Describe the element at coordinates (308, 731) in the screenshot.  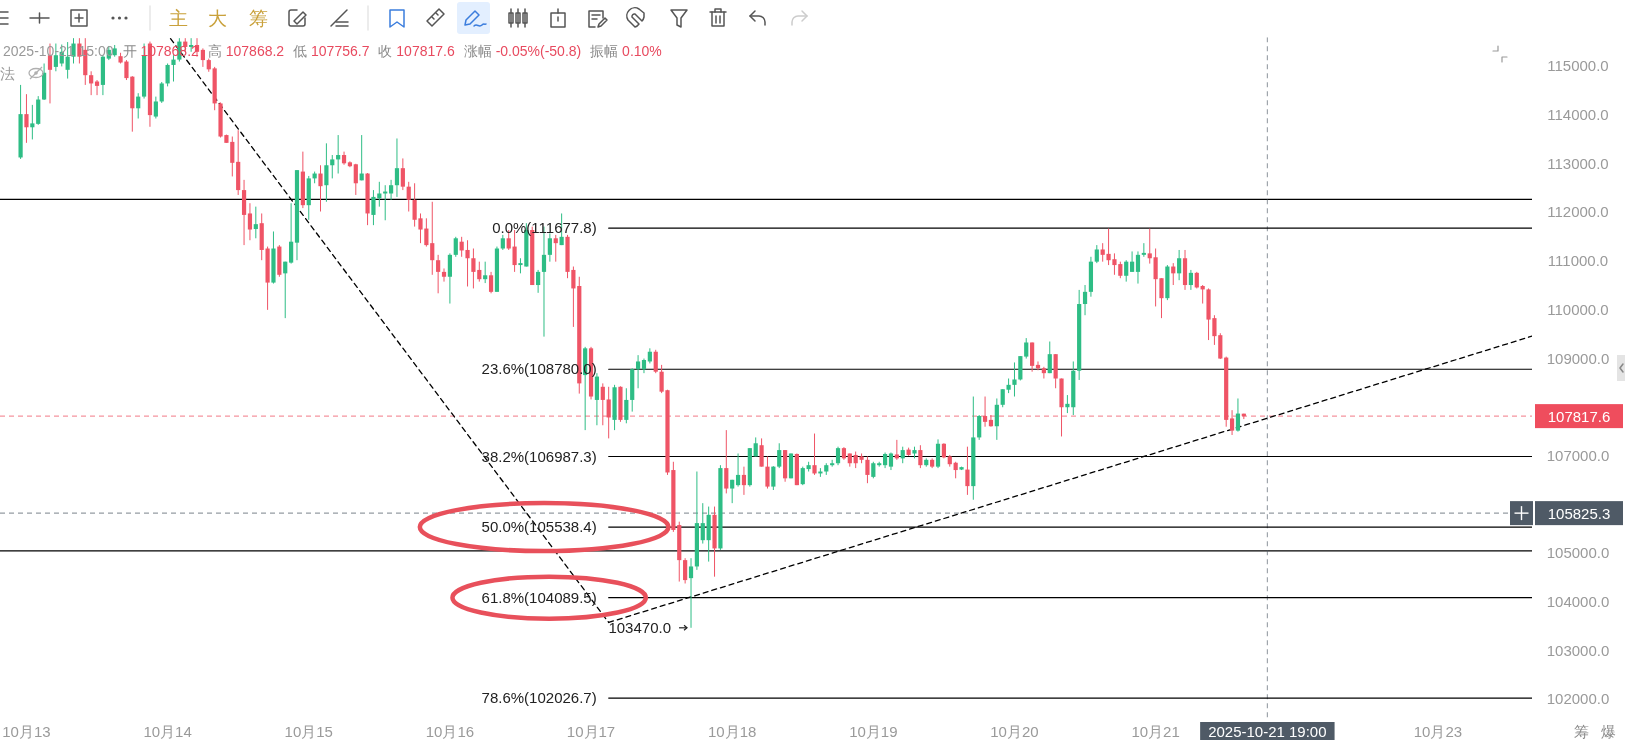
I see `x-tick-label: 10月15` at that location.